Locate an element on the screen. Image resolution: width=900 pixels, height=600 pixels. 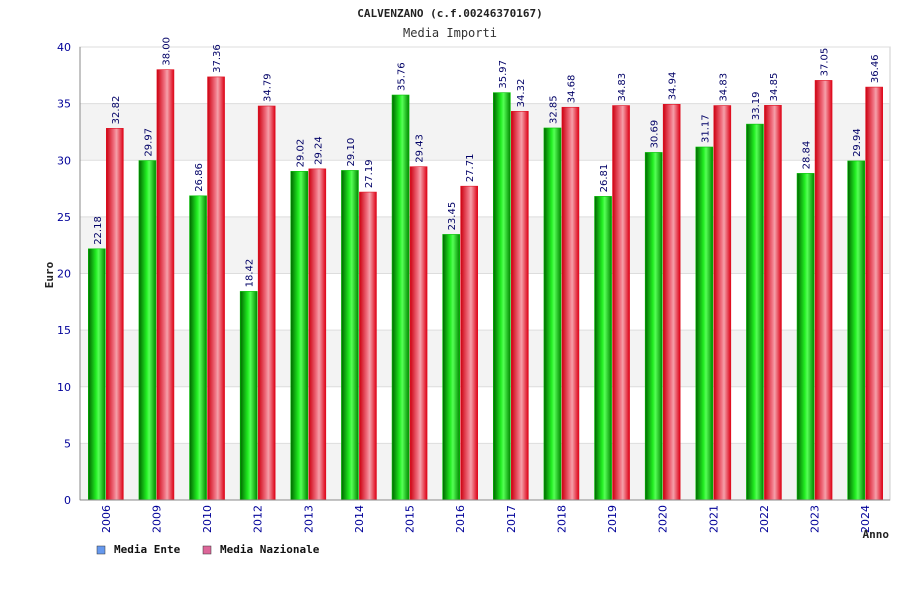
x-axis-label: Anno is located at coordinates (876, 534).